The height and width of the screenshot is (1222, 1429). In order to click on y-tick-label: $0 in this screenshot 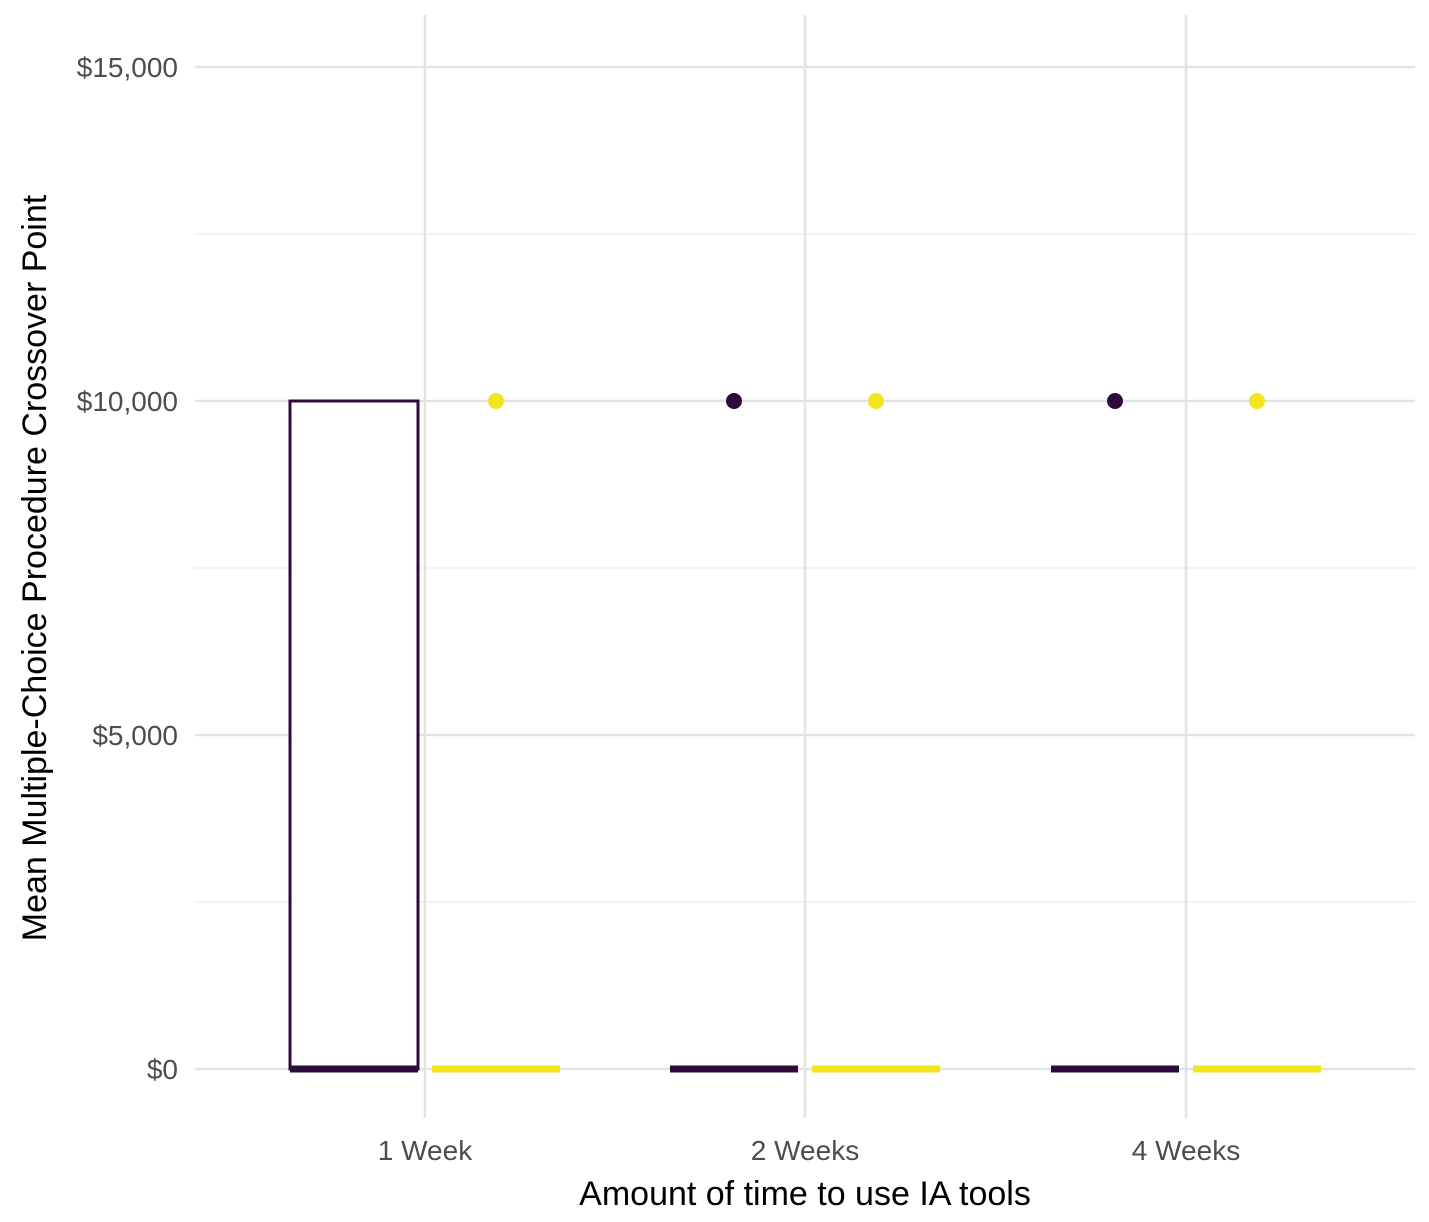, I will do `click(162, 1069)`.